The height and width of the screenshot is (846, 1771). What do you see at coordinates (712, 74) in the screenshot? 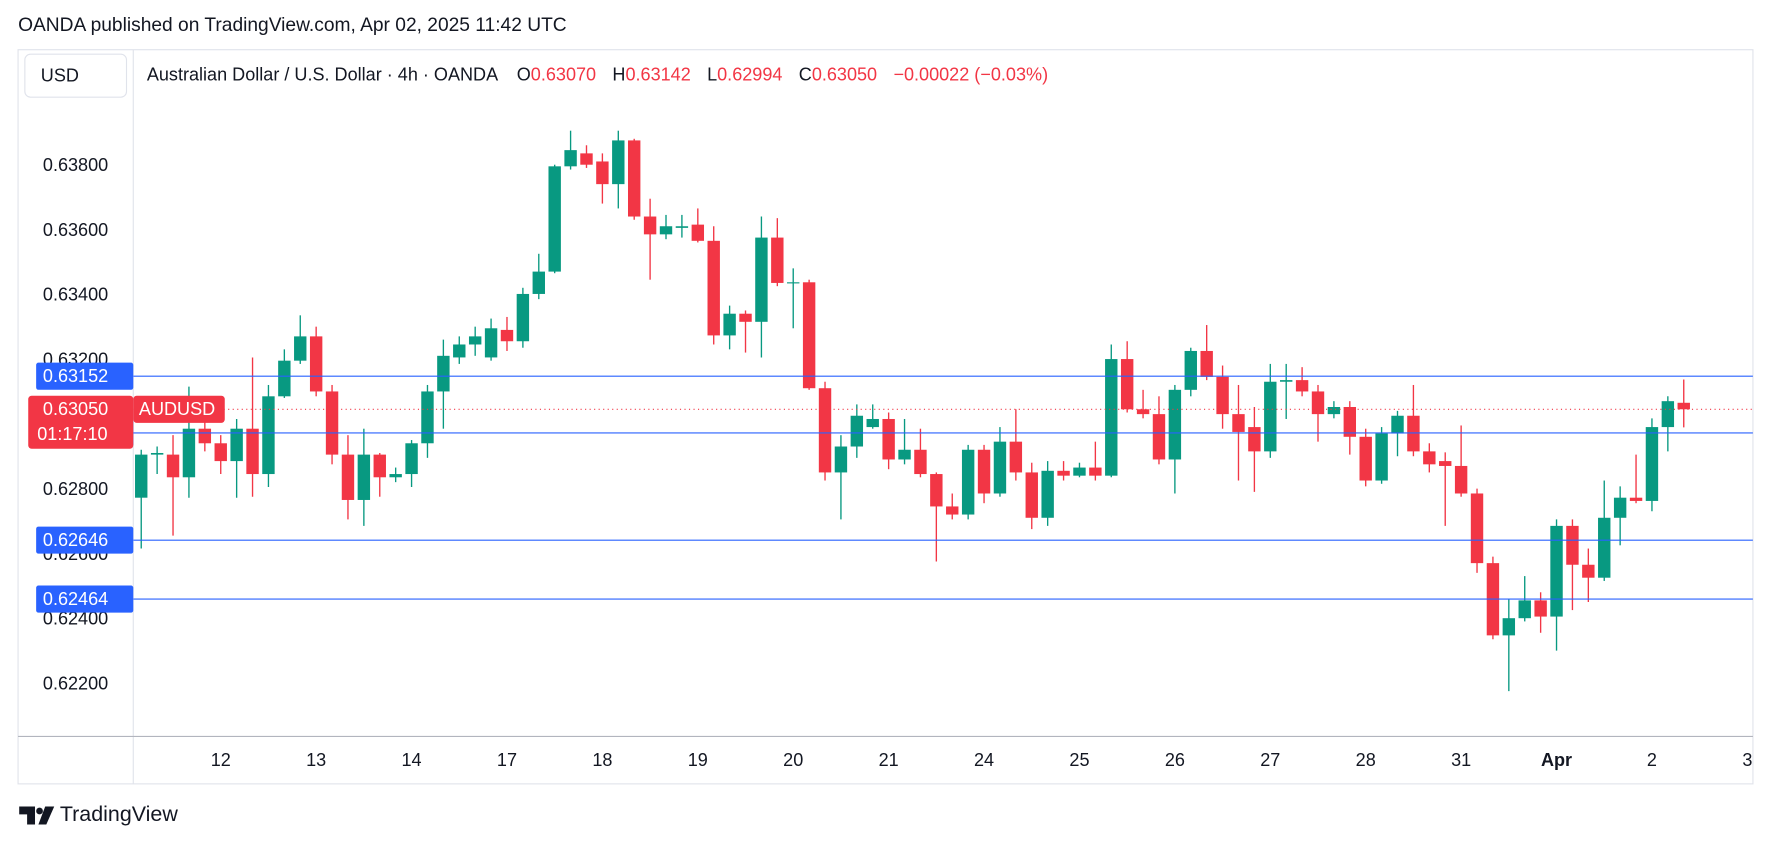
I see `low-letter: L` at bounding box center [712, 74].